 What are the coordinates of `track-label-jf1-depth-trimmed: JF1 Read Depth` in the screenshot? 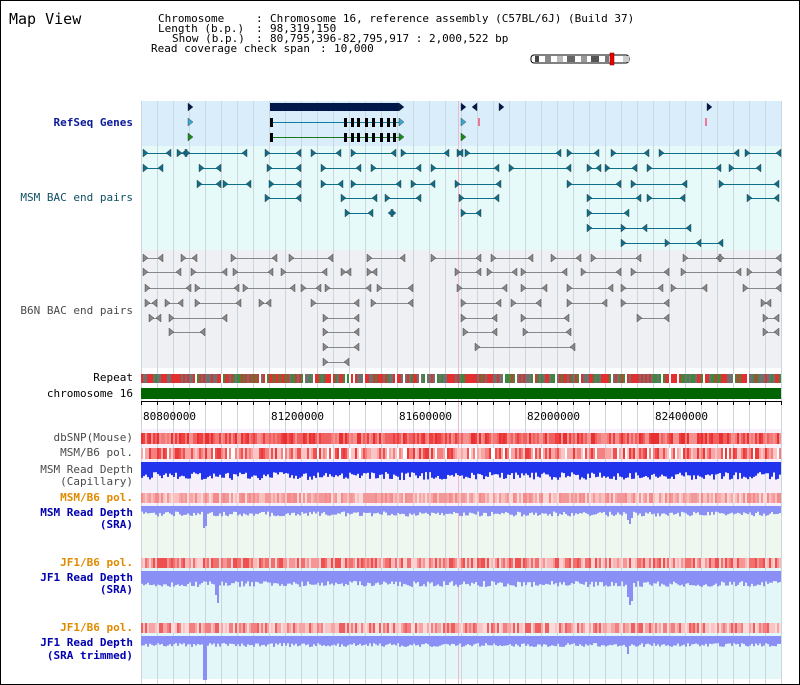 It's located at (86, 642).